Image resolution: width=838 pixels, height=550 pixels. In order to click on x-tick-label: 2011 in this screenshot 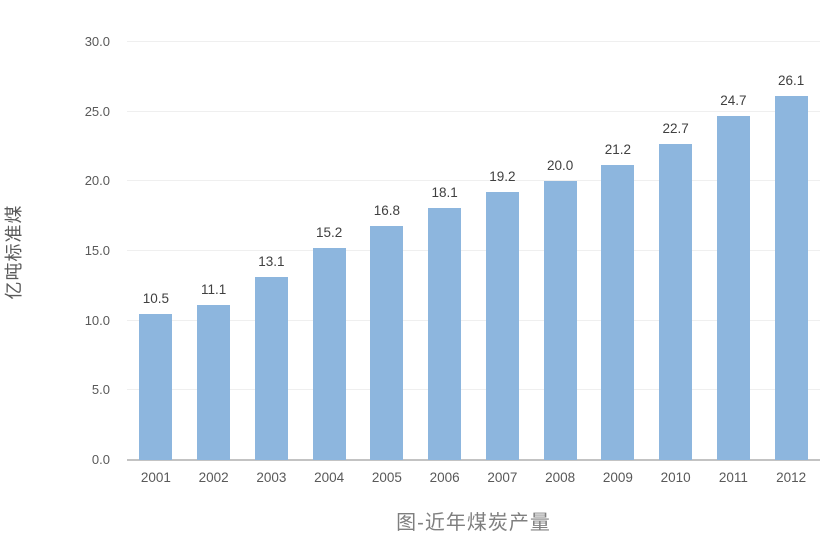, I will do `click(733, 477)`.